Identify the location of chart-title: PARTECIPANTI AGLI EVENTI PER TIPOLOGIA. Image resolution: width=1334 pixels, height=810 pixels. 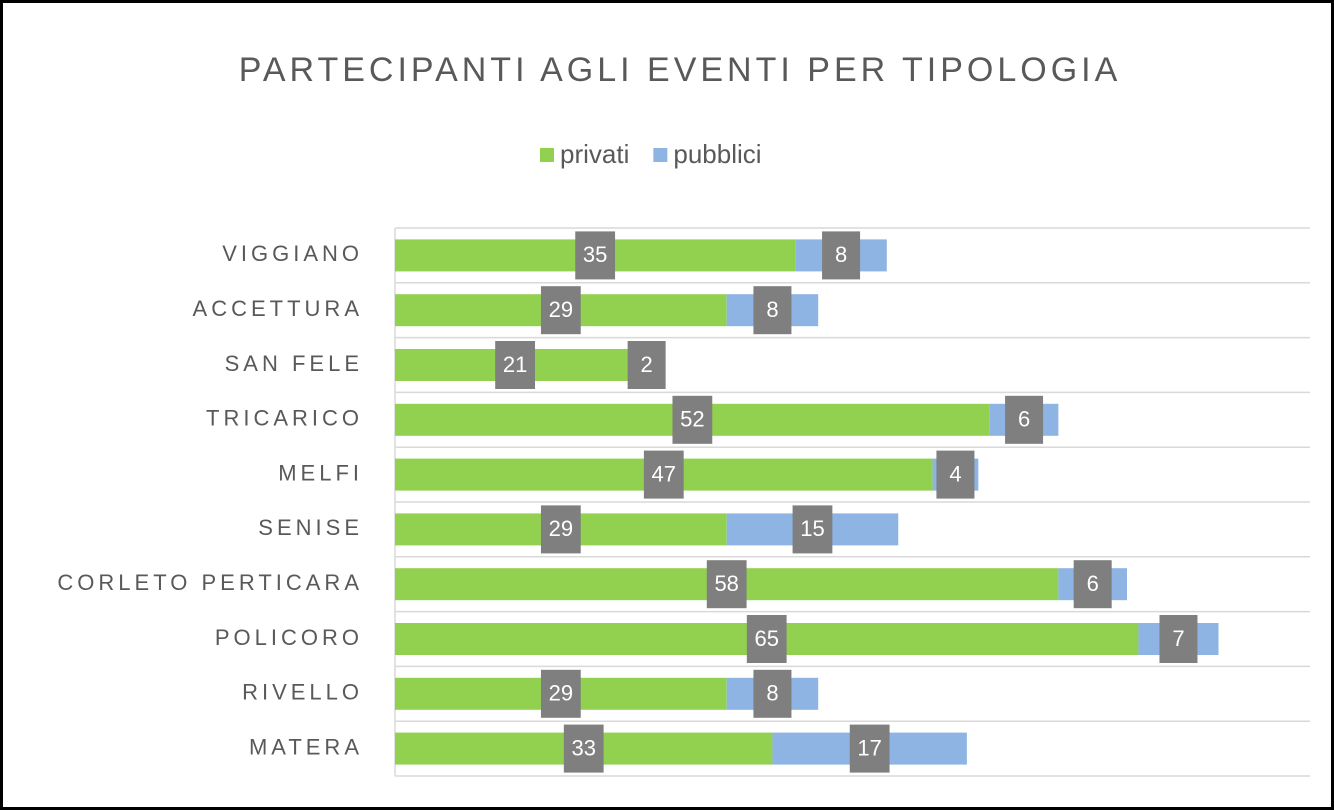
(680, 70).